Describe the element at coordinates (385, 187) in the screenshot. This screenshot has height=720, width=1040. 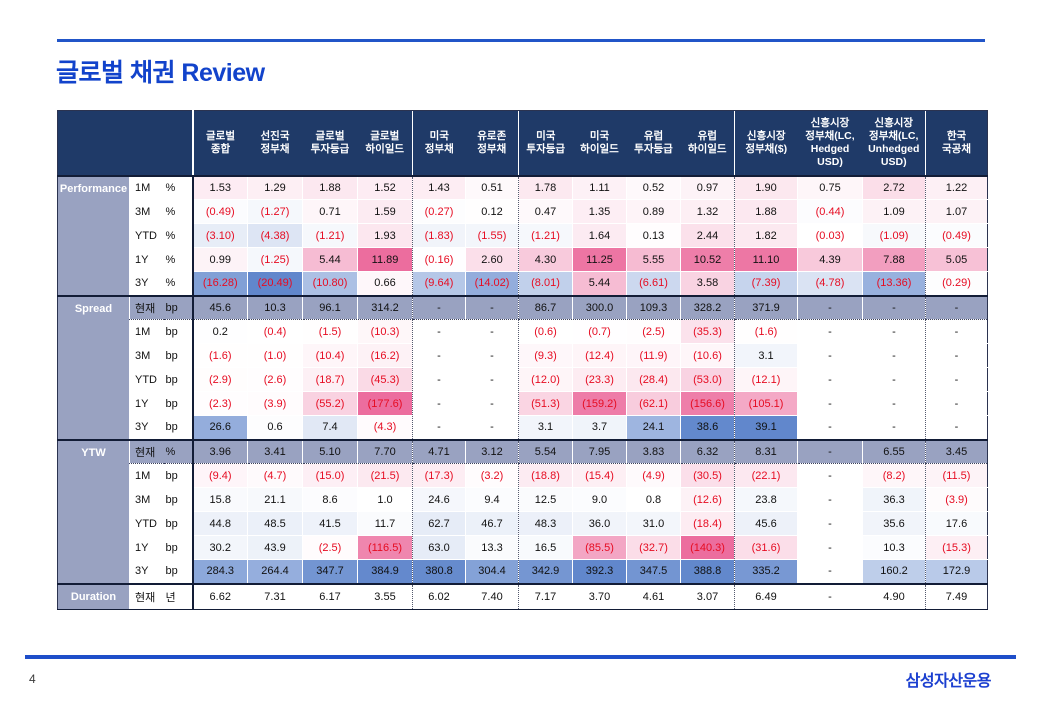
I see `value-cell: 1.52` at that location.